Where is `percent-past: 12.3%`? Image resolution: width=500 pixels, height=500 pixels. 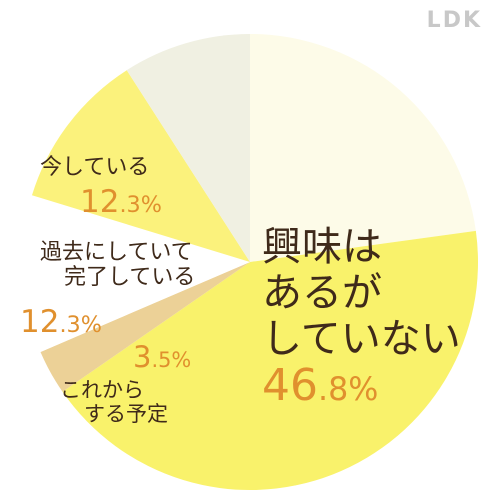 percent-past: 12.3% is located at coordinates (61, 322).